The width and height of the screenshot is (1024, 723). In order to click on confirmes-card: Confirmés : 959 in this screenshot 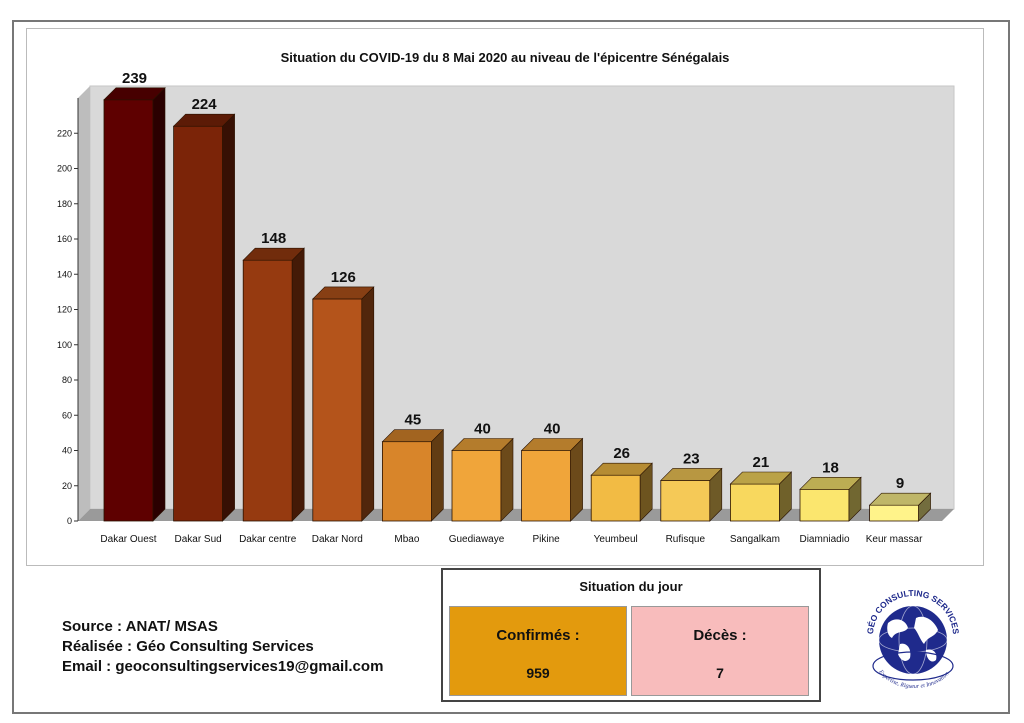, I will do `click(538, 651)`.